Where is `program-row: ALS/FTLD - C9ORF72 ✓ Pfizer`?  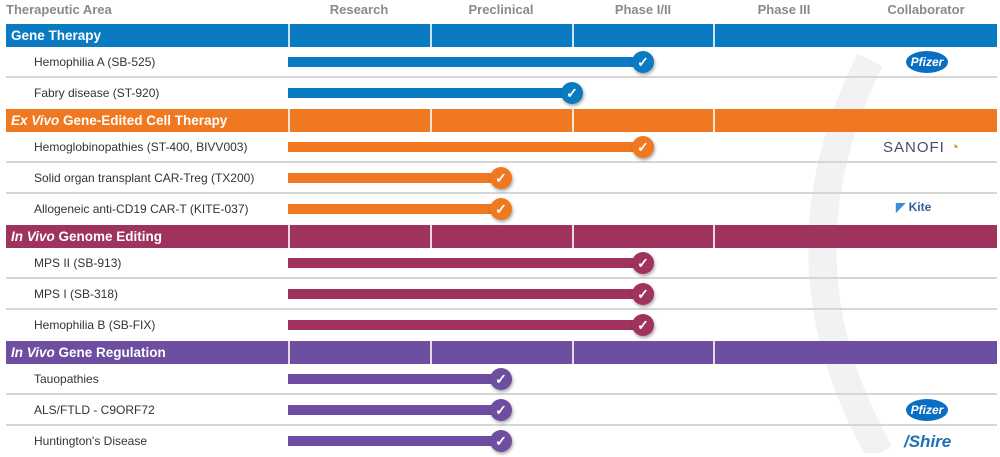 program-row: ALS/FTLD - C9ORF72 ✓ Pfizer is located at coordinates (501, 410).